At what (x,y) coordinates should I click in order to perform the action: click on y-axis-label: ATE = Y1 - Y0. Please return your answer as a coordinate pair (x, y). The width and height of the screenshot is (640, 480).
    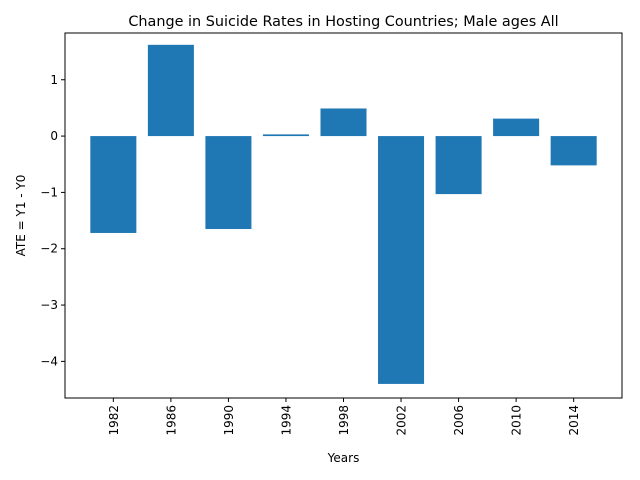
    Looking at the image, I should click on (21, 216).